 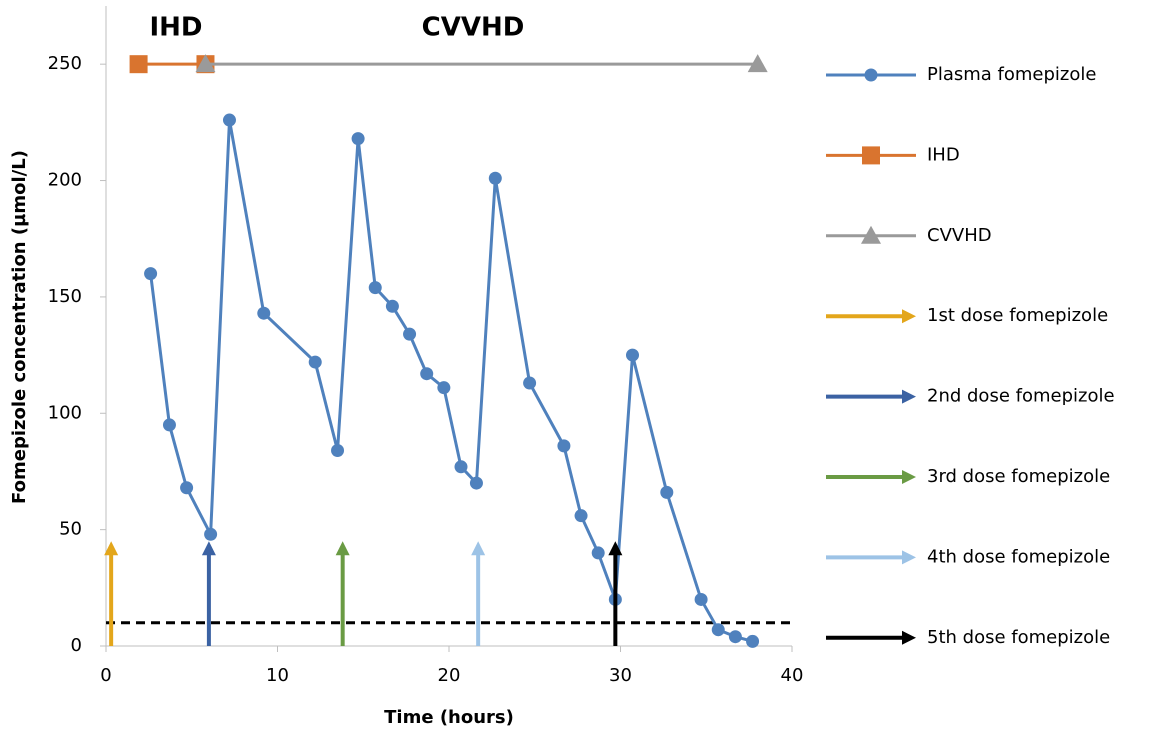 I want to click on y-tick-label: 250, so click(x=65, y=63).